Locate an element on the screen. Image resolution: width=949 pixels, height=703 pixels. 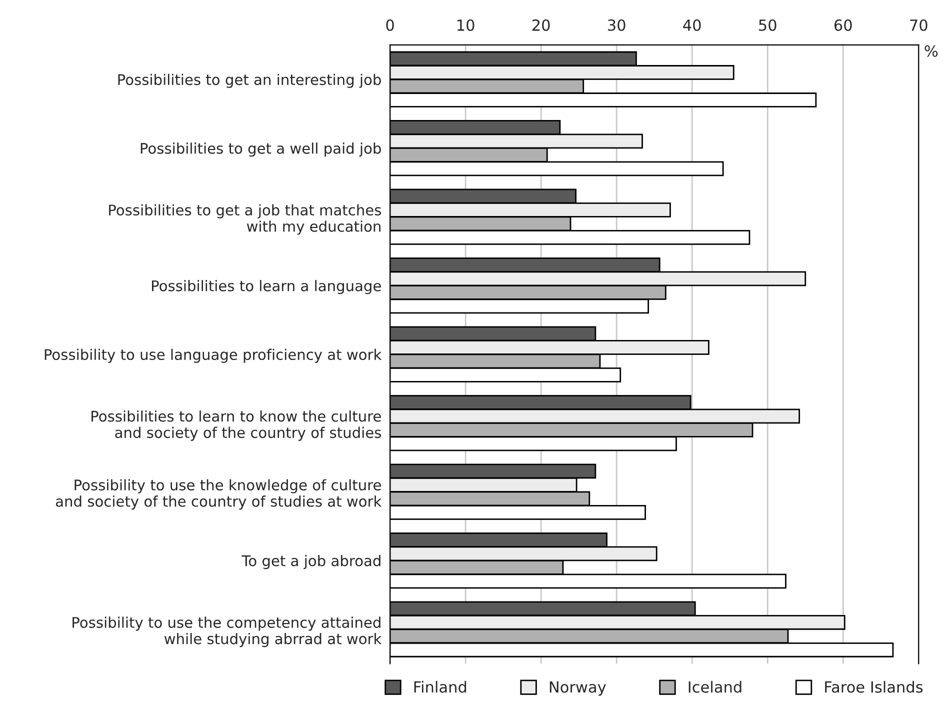
y-tick-label: Possibilities to learn to know the culture and society of the country of studies is located at coordinates (236, 425).